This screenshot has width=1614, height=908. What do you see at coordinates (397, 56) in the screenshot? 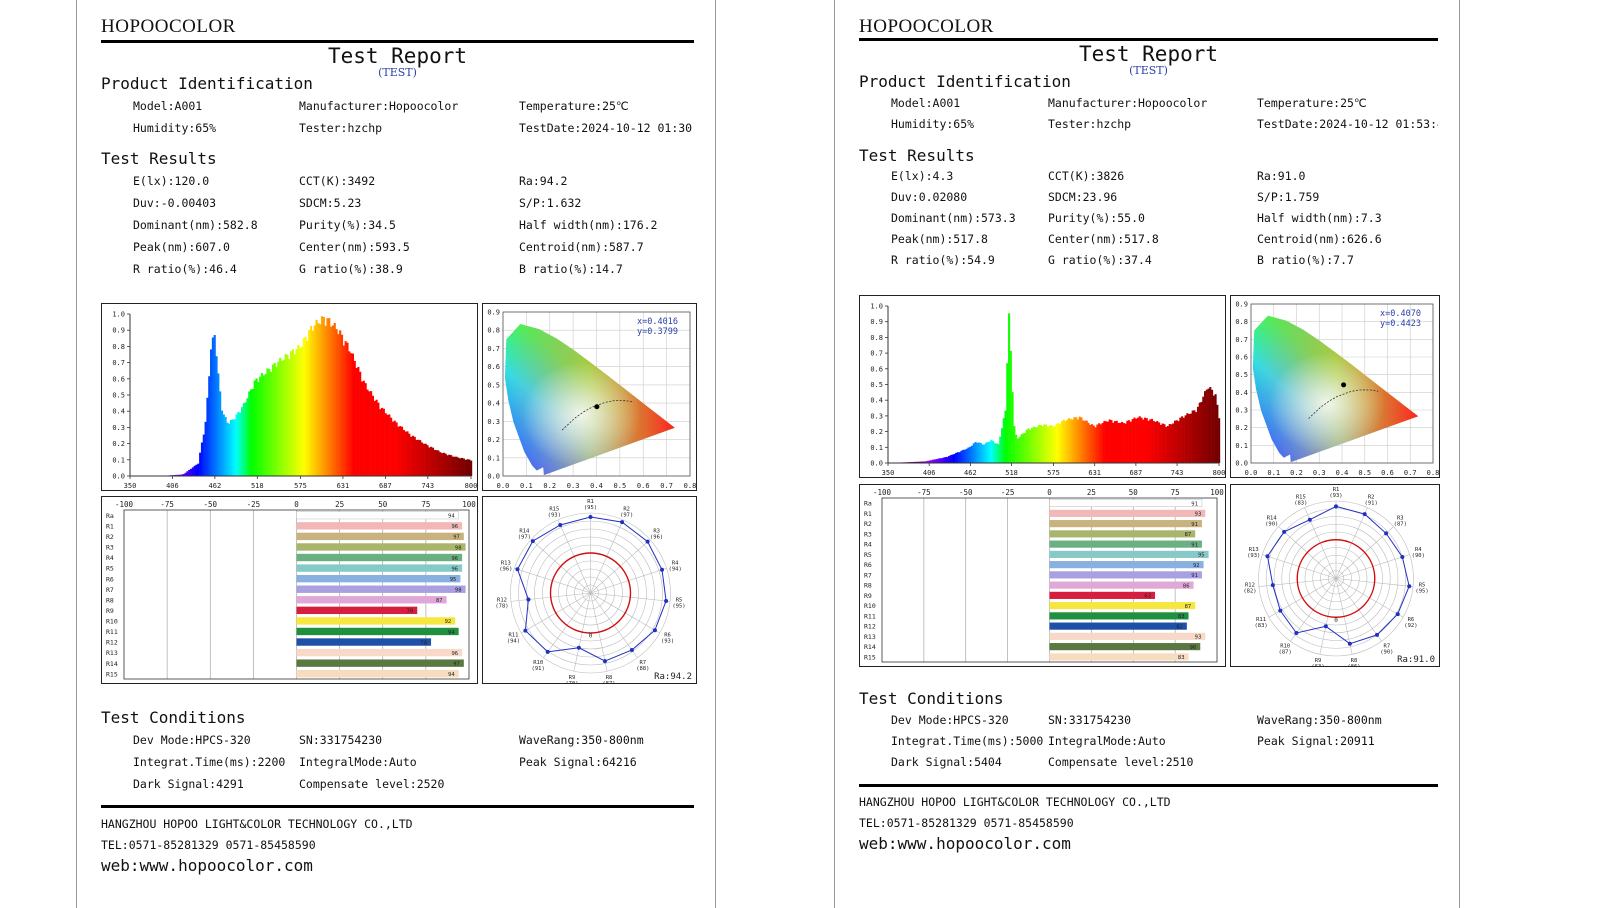
I see `report-title: Test Report` at bounding box center [397, 56].